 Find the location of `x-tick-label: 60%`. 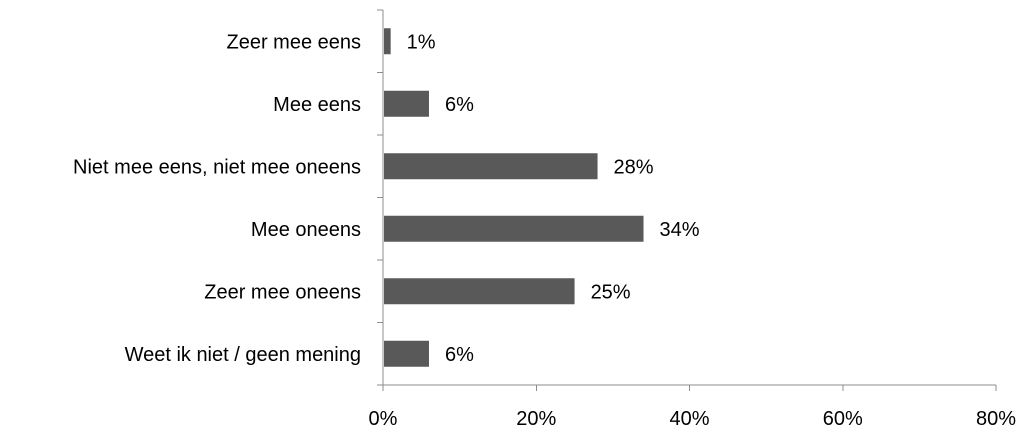

x-tick-label: 60% is located at coordinates (843, 419).